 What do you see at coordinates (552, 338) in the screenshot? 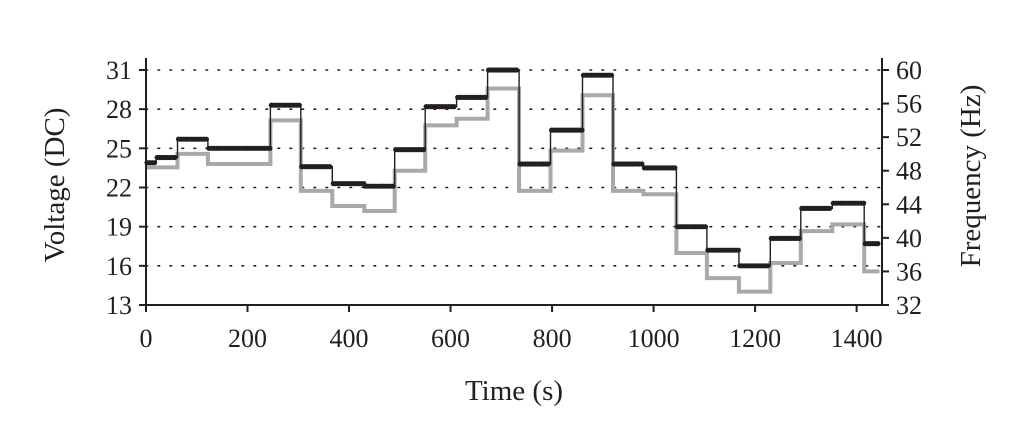
I see `x-tick-label: 800` at bounding box center [552, 338].